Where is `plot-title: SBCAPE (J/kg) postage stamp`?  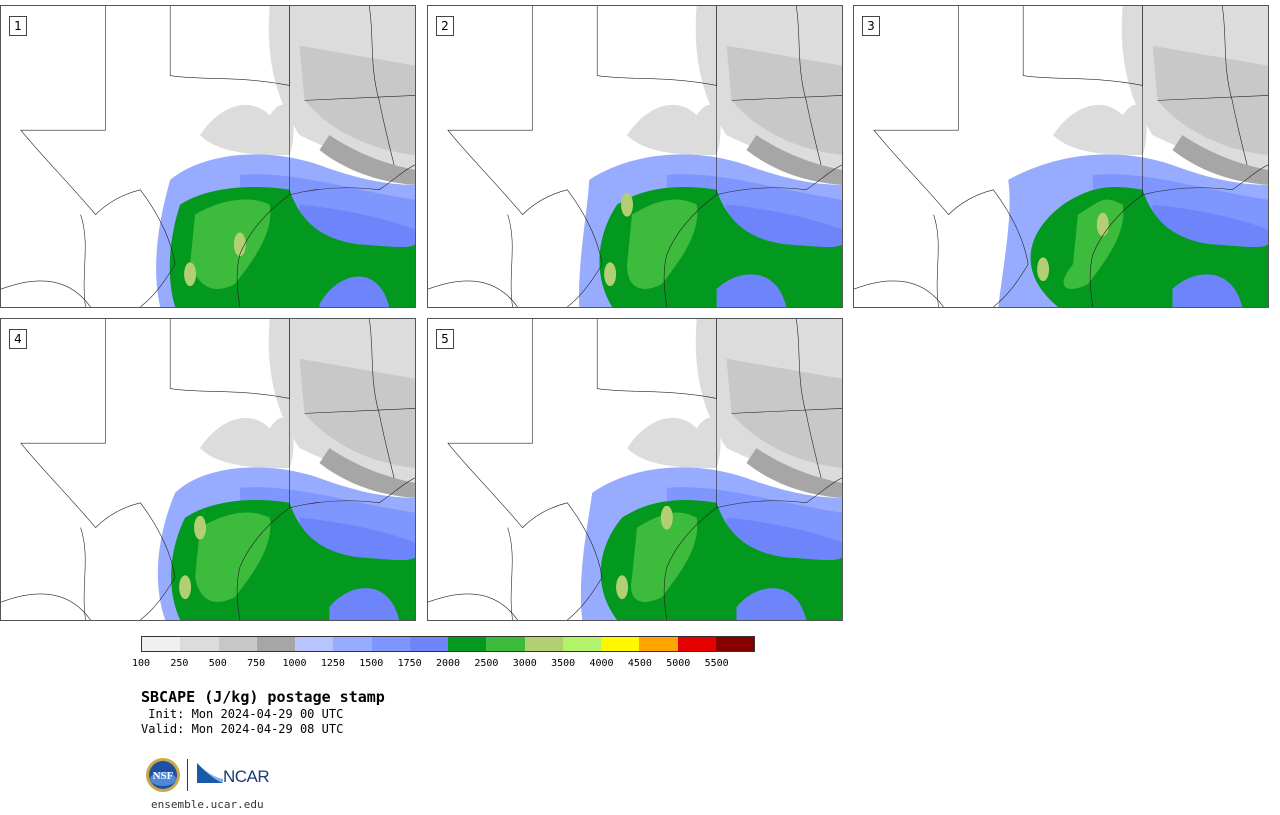 plot-title: SBCAPE (J/kg) postage stamp is located at coordinates (263, 697).